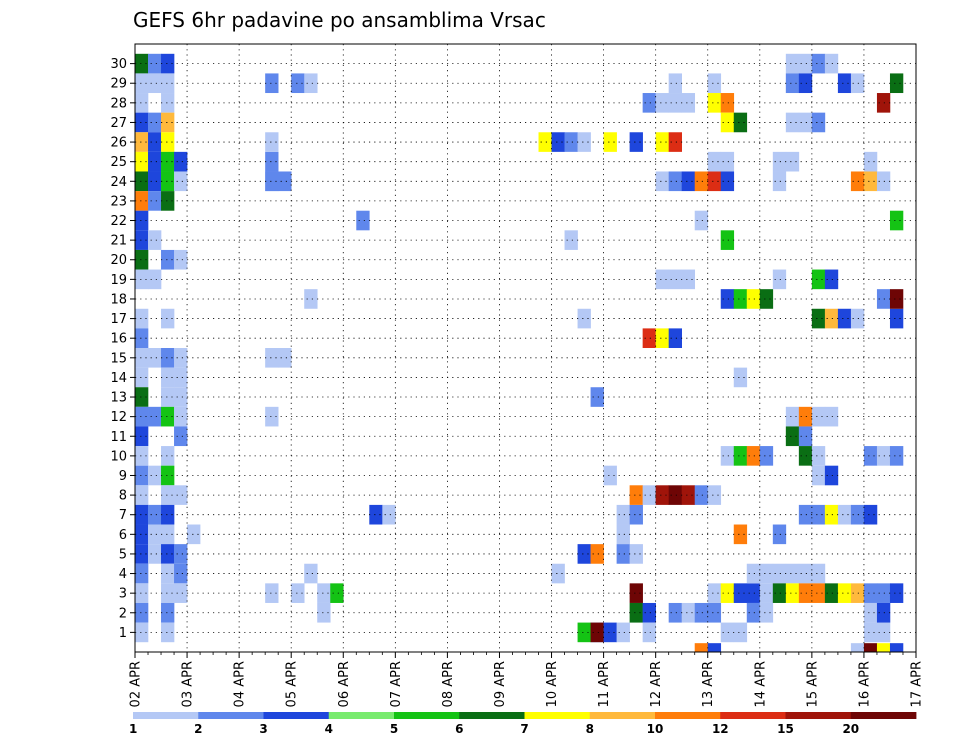  I want to click on y-tick-label: 19, so click(118, 280).